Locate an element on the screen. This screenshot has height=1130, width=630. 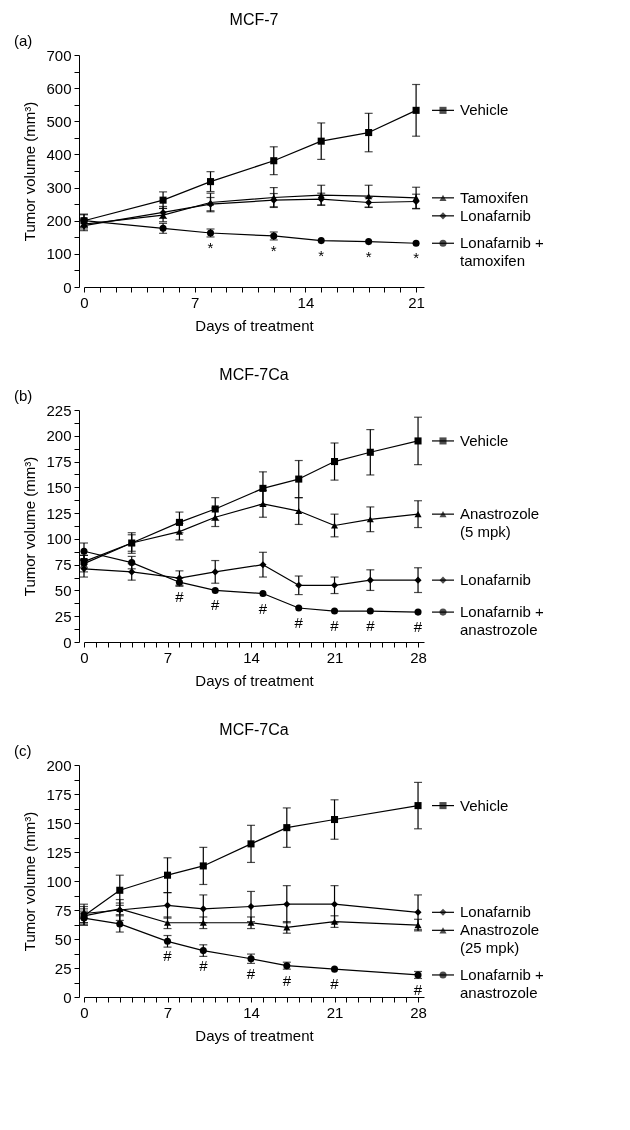
y-tick-label: 400 is located at coordinates (59, 154).